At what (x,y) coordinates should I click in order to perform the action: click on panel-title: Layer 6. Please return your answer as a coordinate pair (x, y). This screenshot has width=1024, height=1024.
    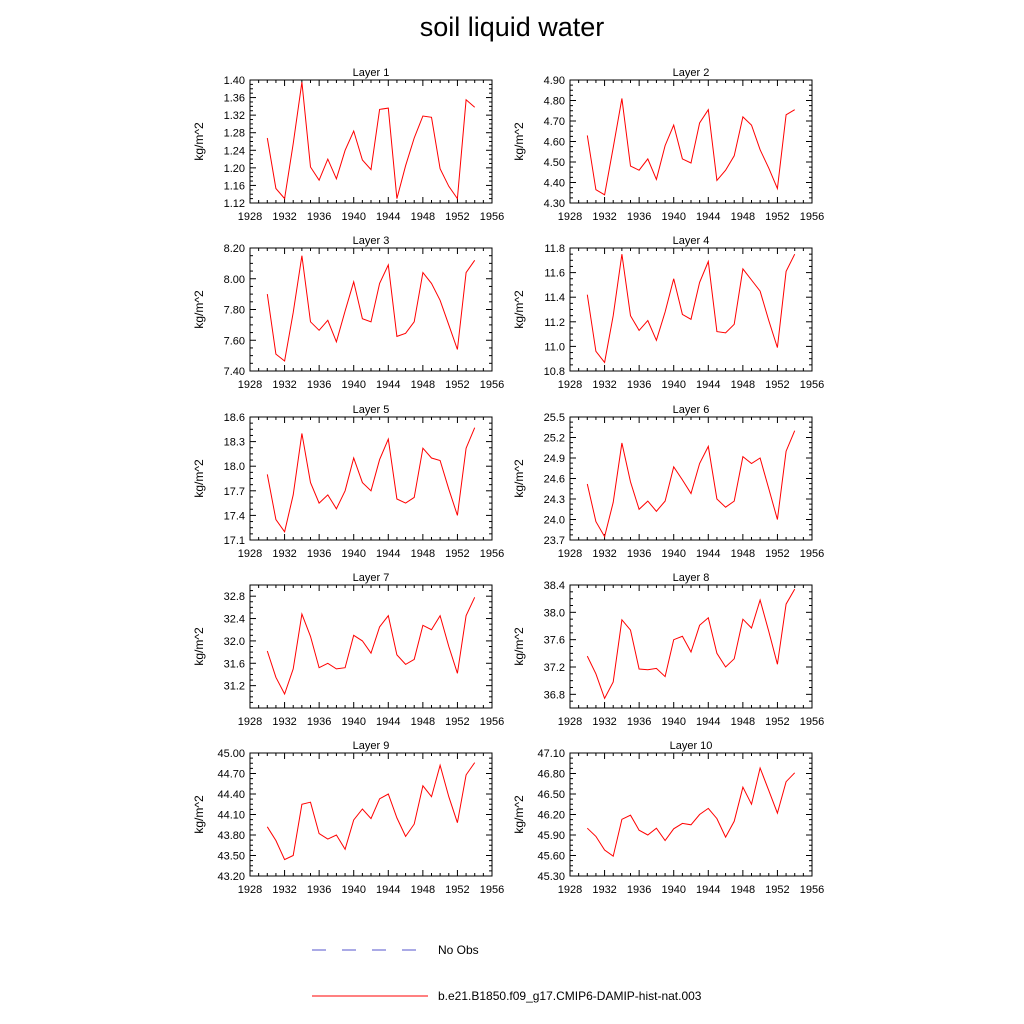
    Looking at the image, I should click on (691, 410).